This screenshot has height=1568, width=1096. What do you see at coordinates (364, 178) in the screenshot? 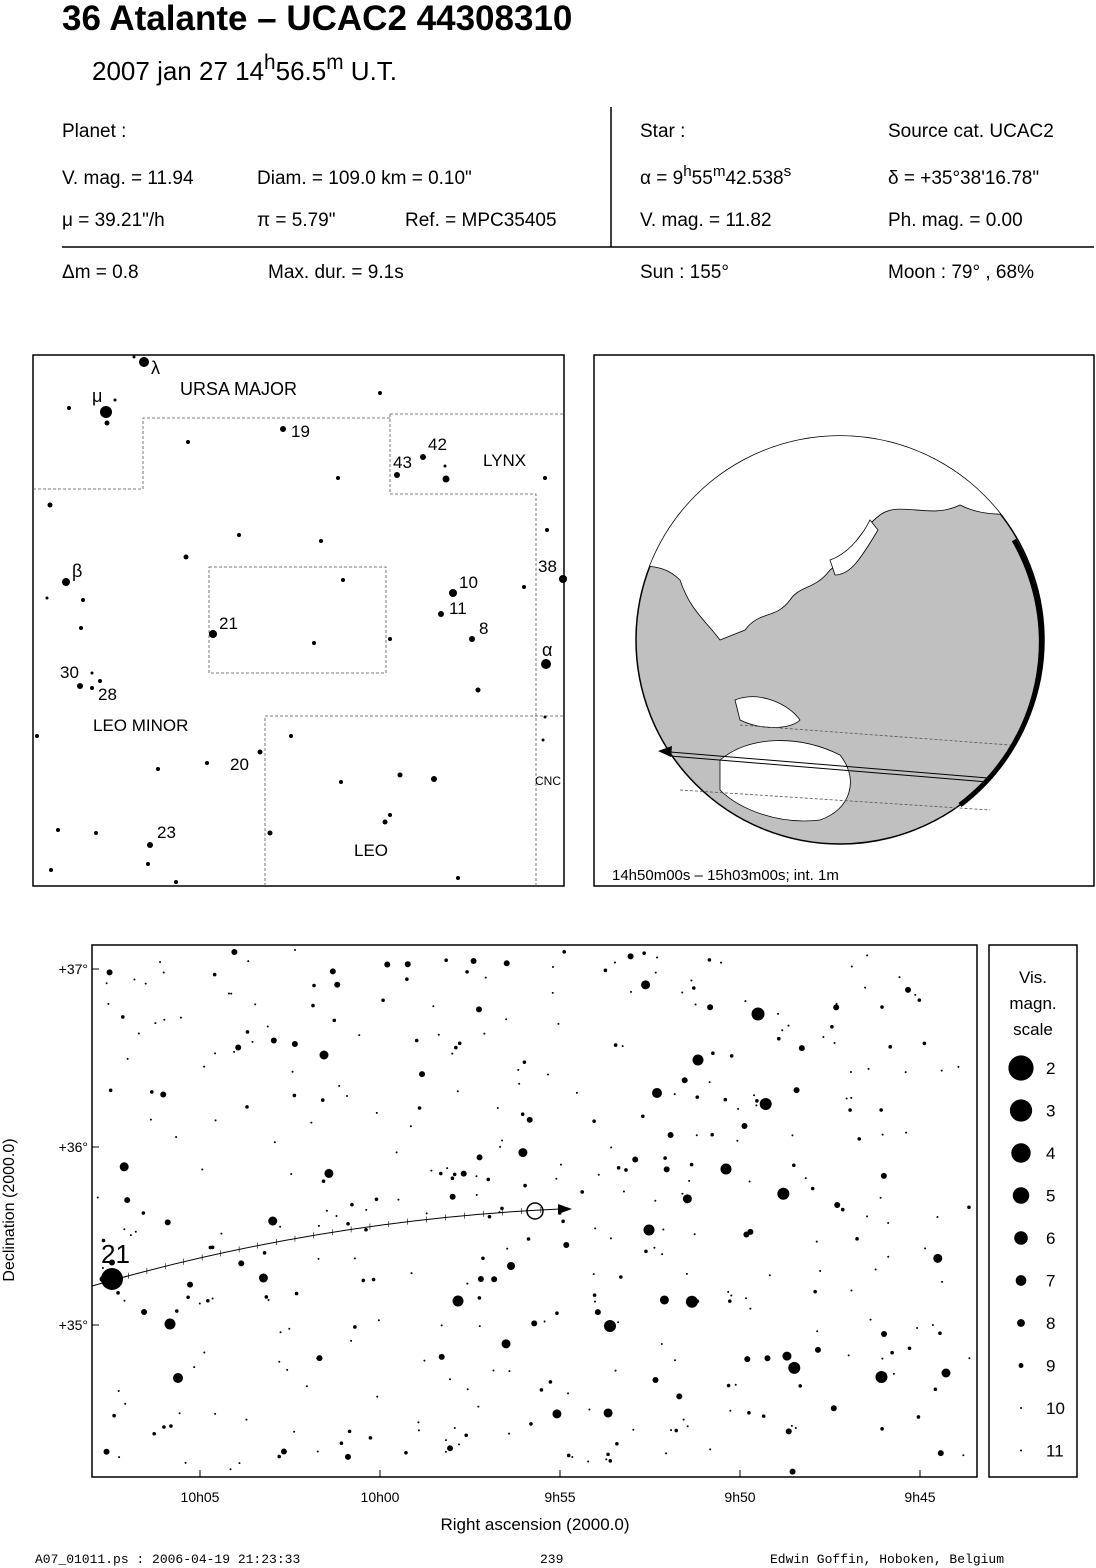
I see `planet-diam: Diam. = 109.0 km = 0.10"` at bounding box center [364, 178].